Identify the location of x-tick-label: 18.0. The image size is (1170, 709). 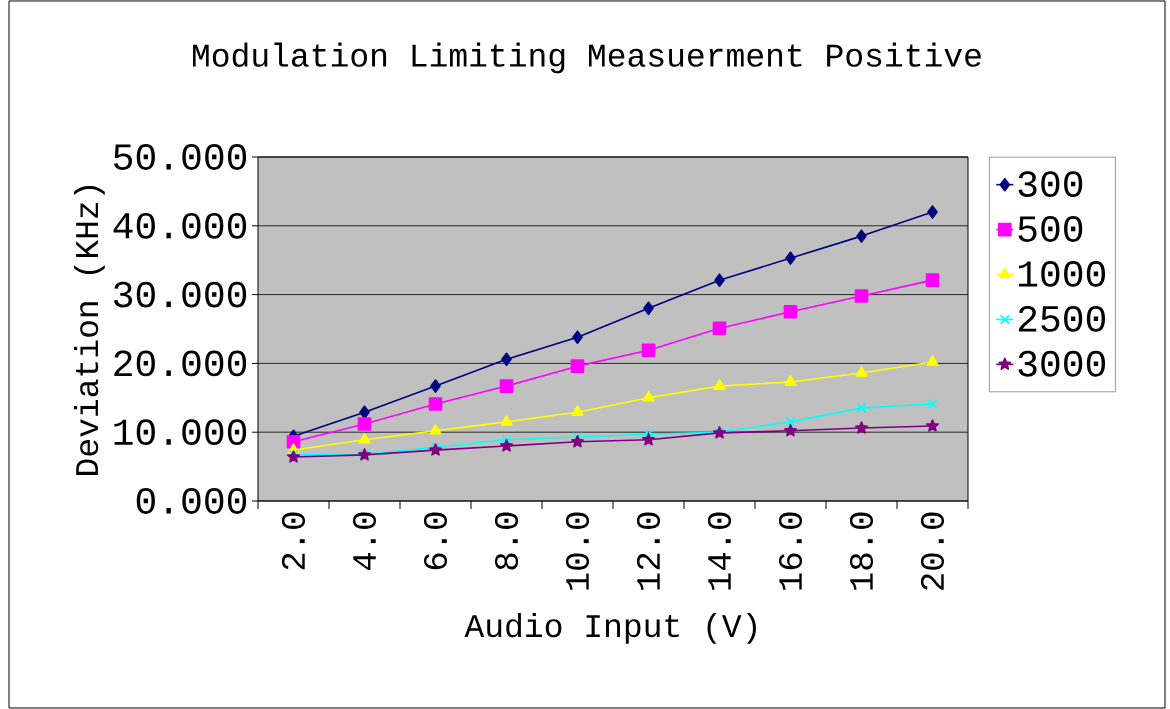
(861, 551).